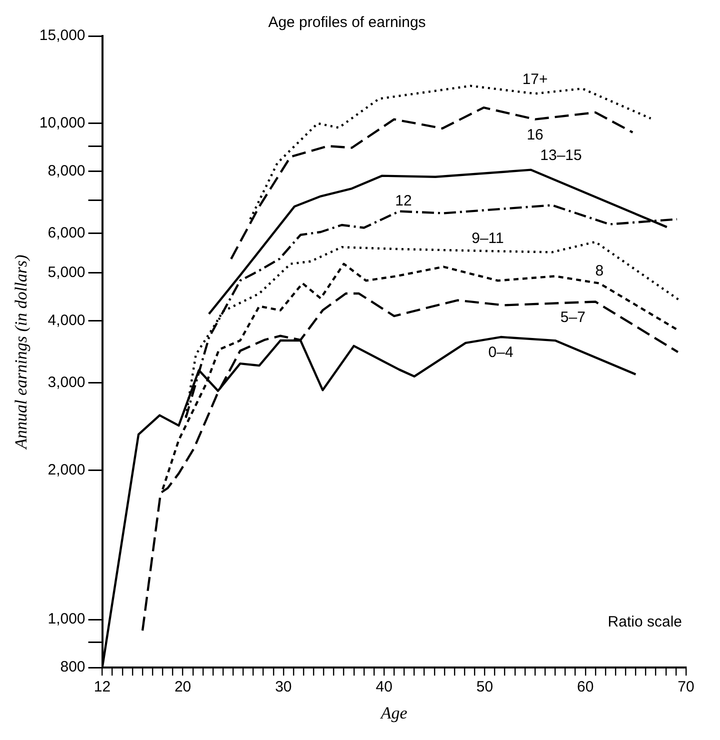  I want to click on series-label: 16, so click(535, 135).